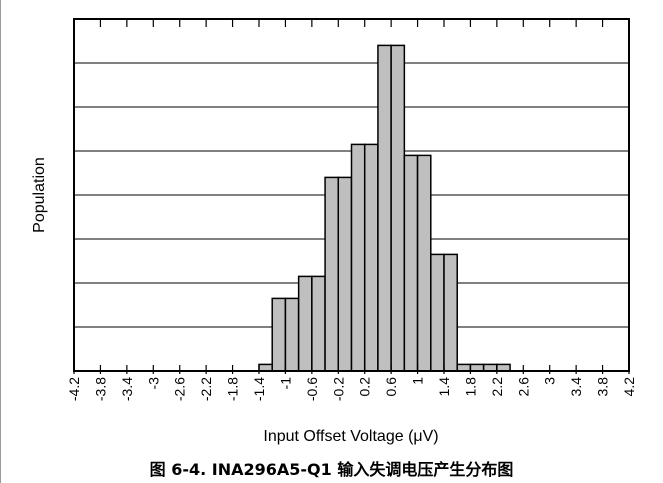 Image resolution: width=663 pixels, height=483 pixels. What do you see at coordinates (523, 387) in the screenshot?
I see `x-tick-label: 2.6` at bounding box center [523, 387].